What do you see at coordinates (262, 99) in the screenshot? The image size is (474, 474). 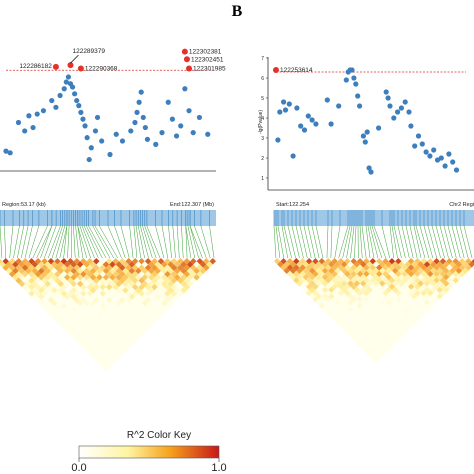 I see `right-y-tick-label: 5` at bounding box center [262, 99].